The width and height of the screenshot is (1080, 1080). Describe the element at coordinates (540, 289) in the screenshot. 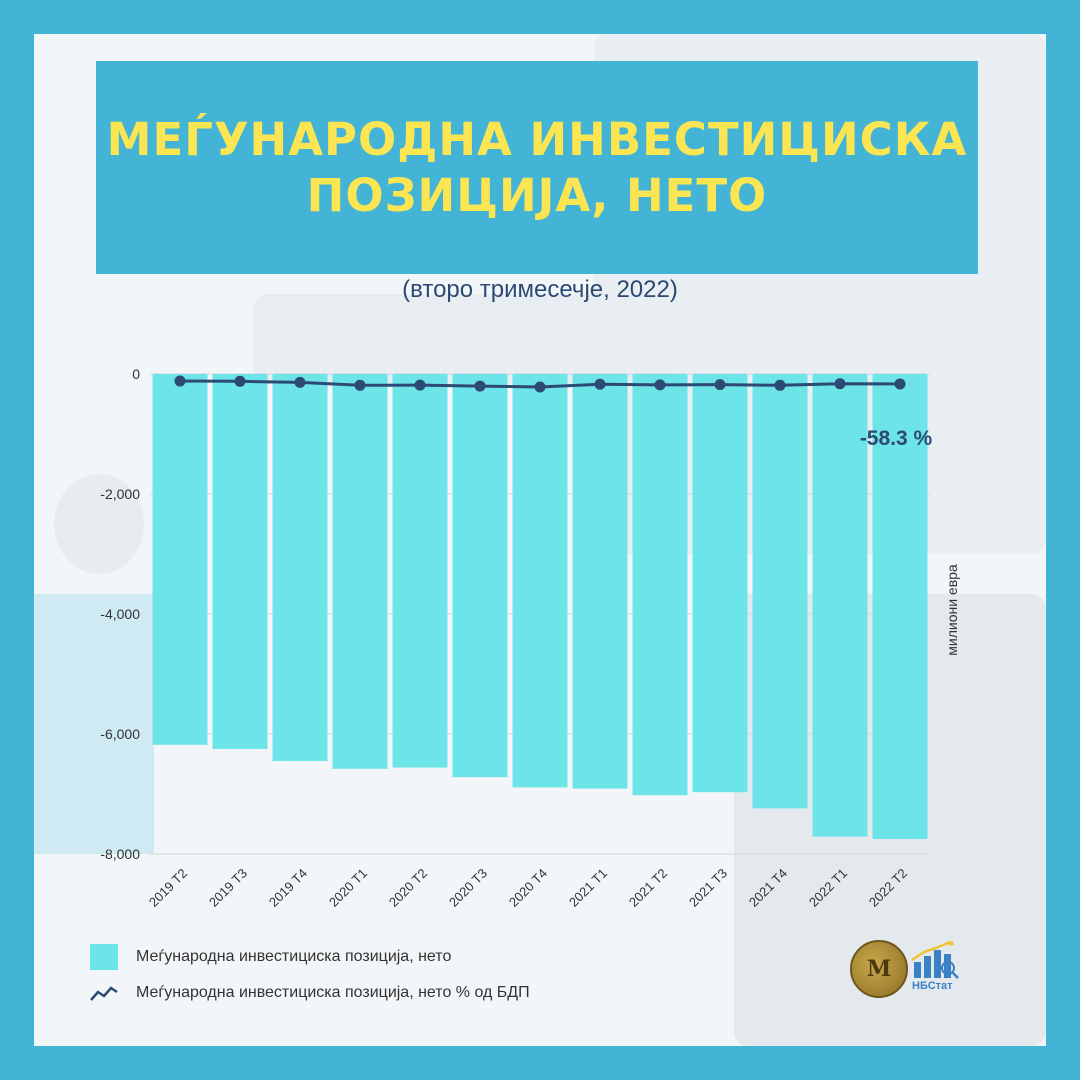

I see `chart-subtitle: (второ тримесечје, 2022)` at that location.